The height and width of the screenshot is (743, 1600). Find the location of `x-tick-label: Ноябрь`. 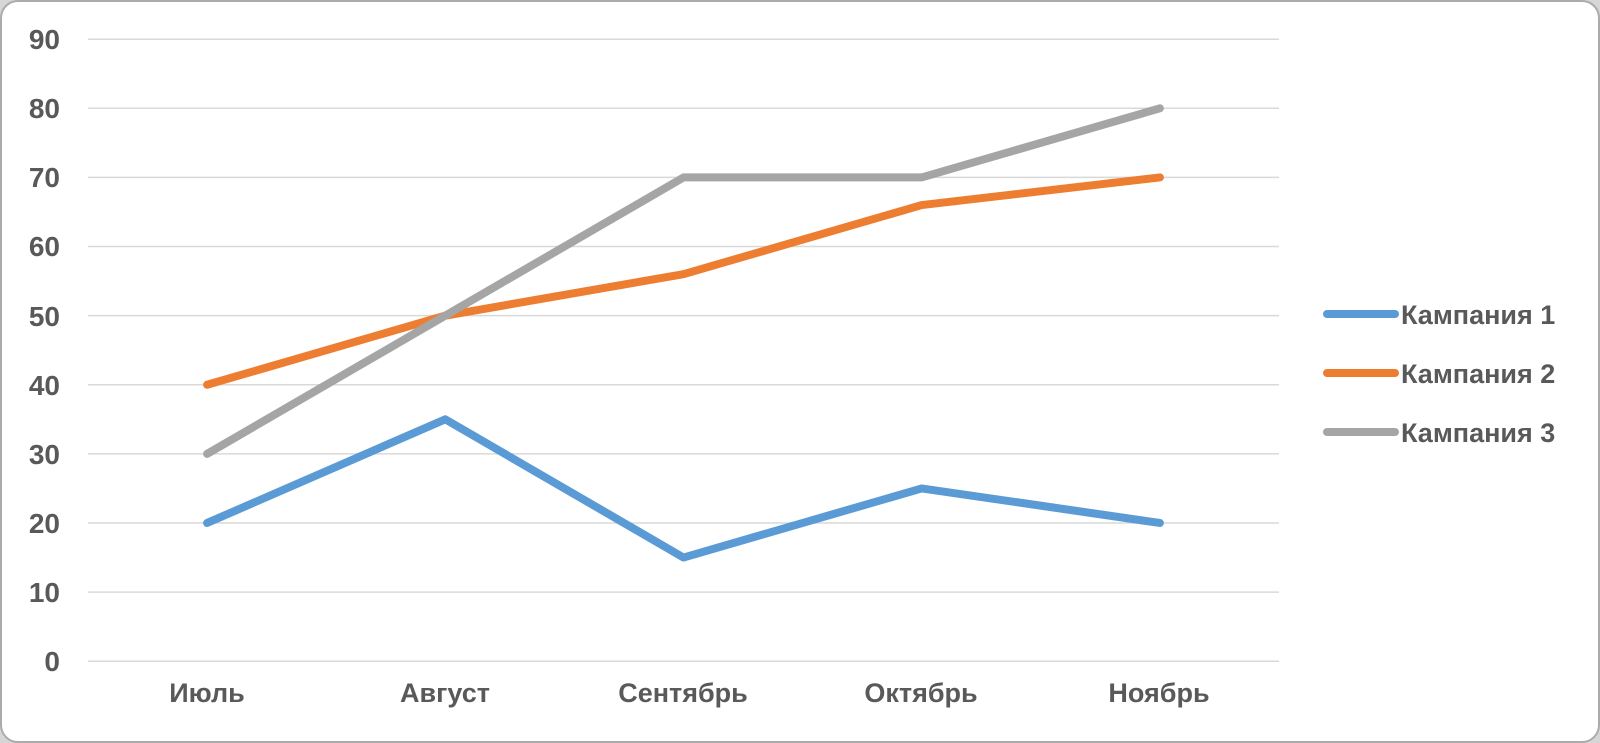

x-tick-label: Ноябрь is located at coordinates (1158, 693).